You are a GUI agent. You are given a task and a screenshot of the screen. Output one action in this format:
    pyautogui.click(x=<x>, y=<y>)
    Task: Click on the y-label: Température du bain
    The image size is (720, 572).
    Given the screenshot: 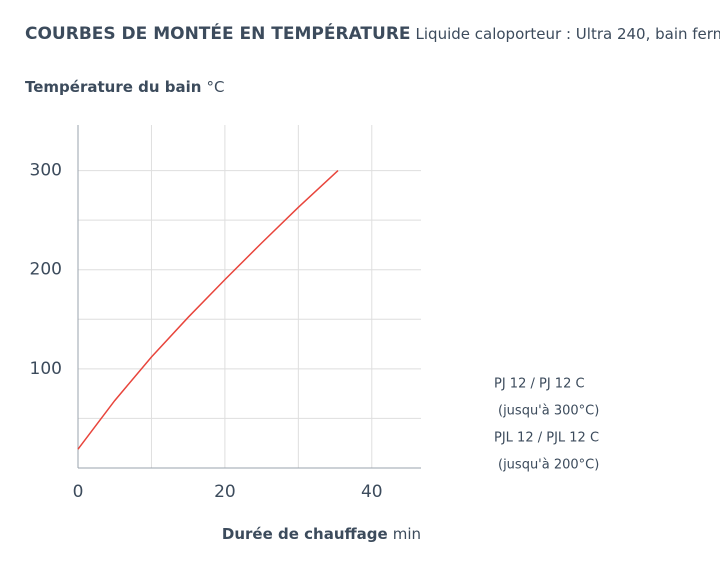 What is the action you would take?
    pyautogui.click(x=113, y=87)
    